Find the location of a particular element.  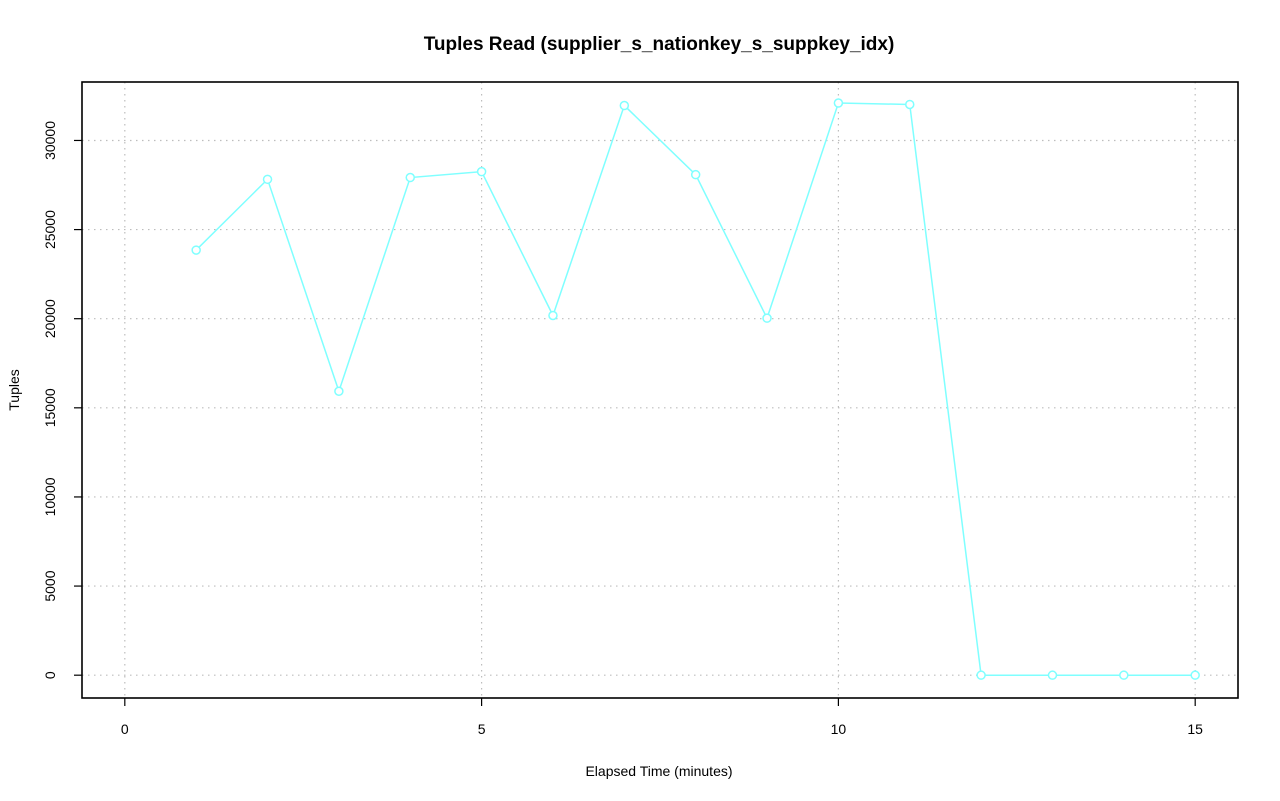

y-tick-label: 30000 is located at coordinates (50, 140).